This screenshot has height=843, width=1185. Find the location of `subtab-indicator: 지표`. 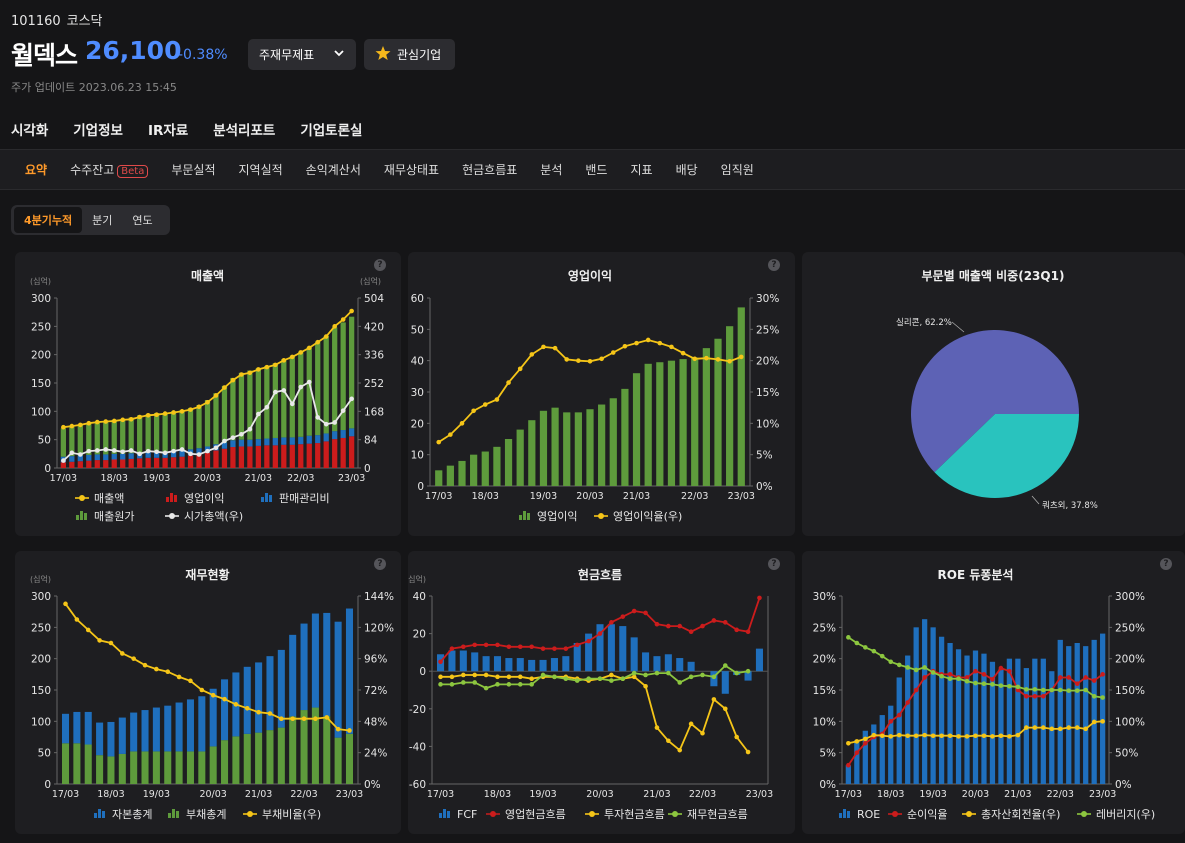

subtab-indicator: 지표 is located at coordinates (641, 170).